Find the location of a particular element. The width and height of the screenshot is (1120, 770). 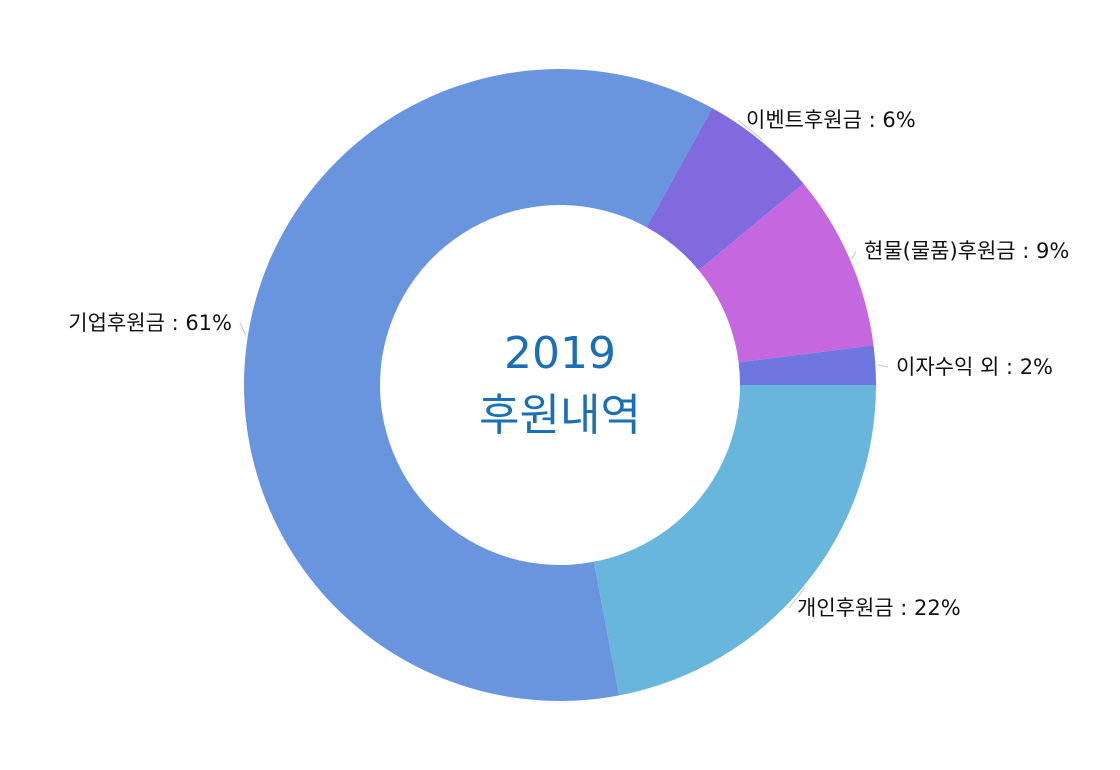

slice-label-3: 현물(물품)후원금 : 9% is located at coordinates (966, 251).